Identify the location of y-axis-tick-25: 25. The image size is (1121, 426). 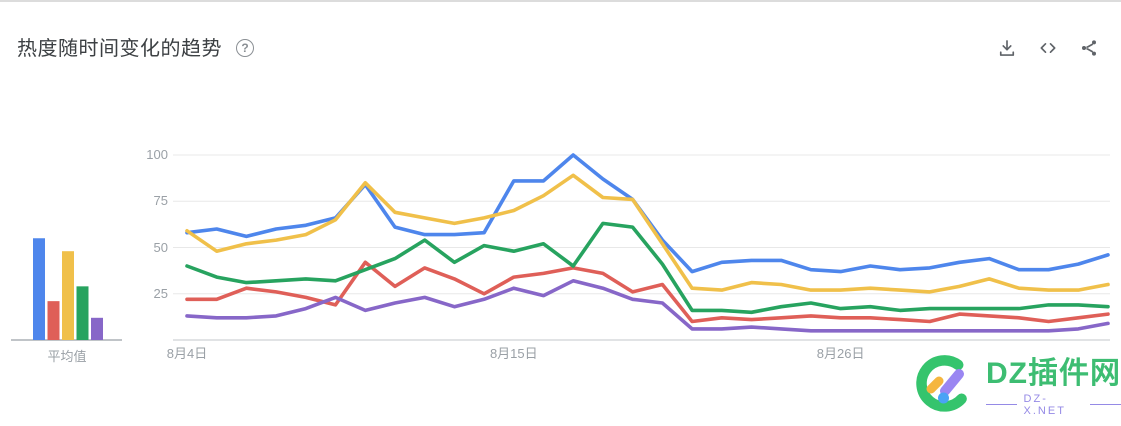
(160, 293).